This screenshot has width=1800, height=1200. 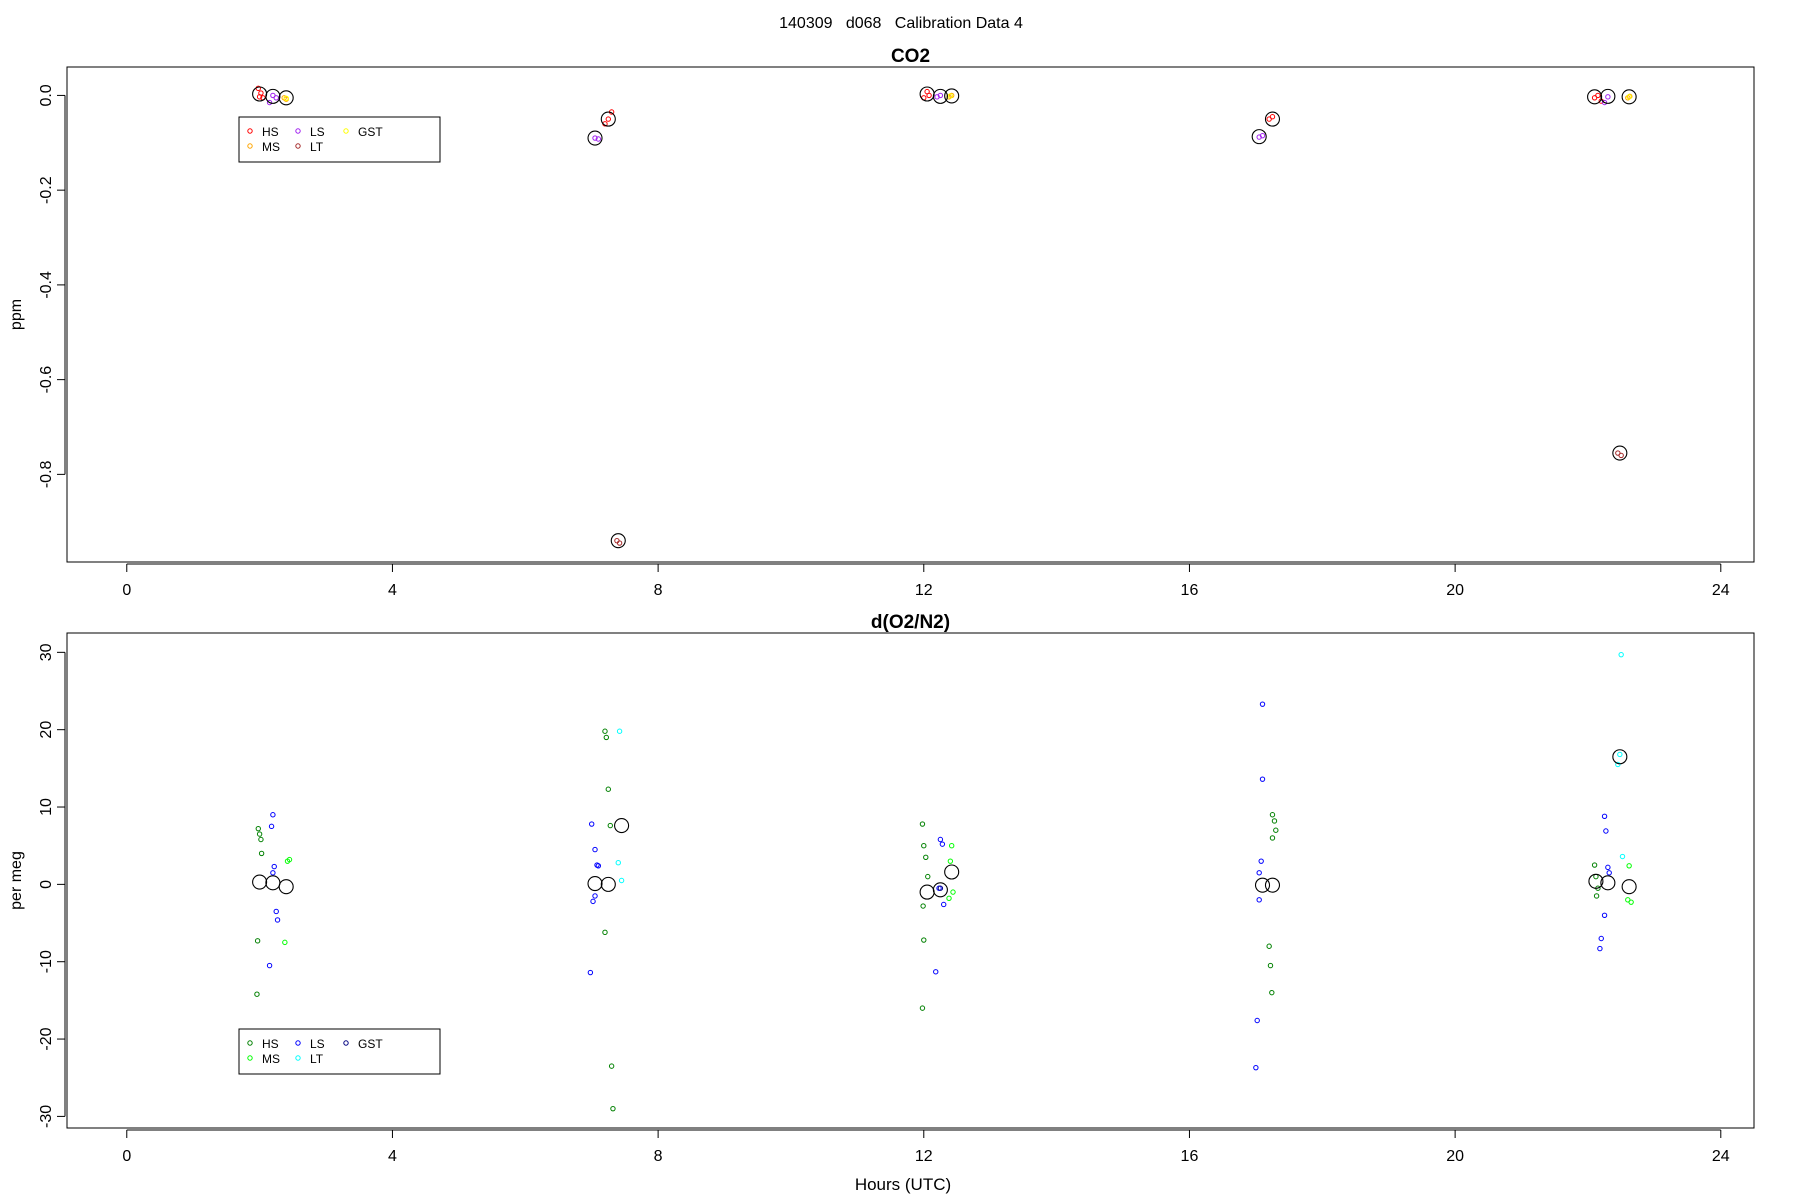 What do you see at coordinates (910, 622) in the screenshot?
I see `panel-title: d(O2/N2)` at bounding box center [910, 622].